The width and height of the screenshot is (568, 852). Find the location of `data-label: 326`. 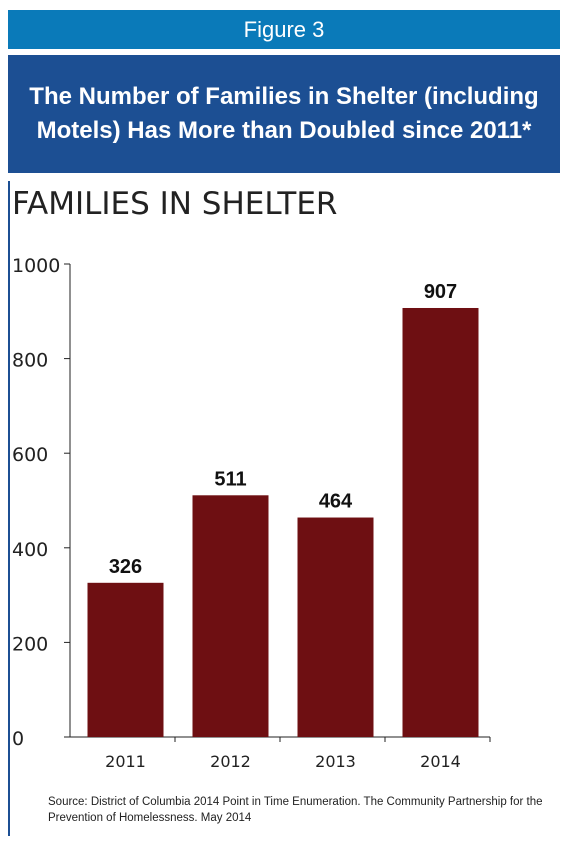

data-label: 326 is located at coordinates (125, 567).